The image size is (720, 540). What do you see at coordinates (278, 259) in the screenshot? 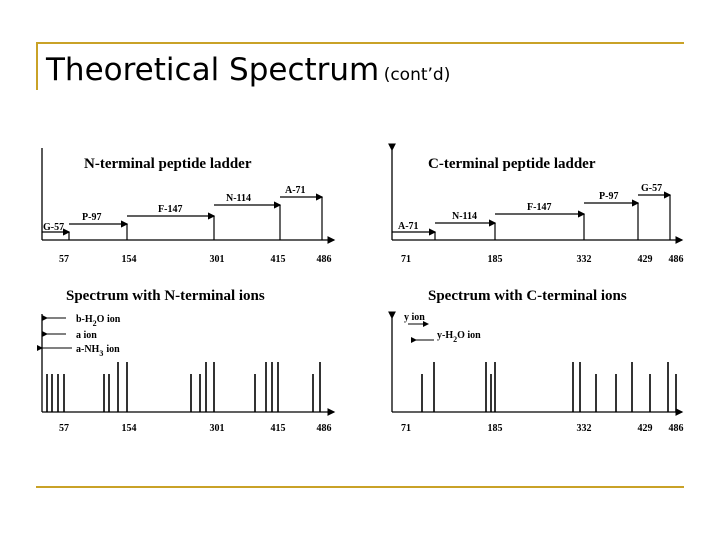
I see `n-ladder-tick-4: 415` at bounding box center [278, 259].